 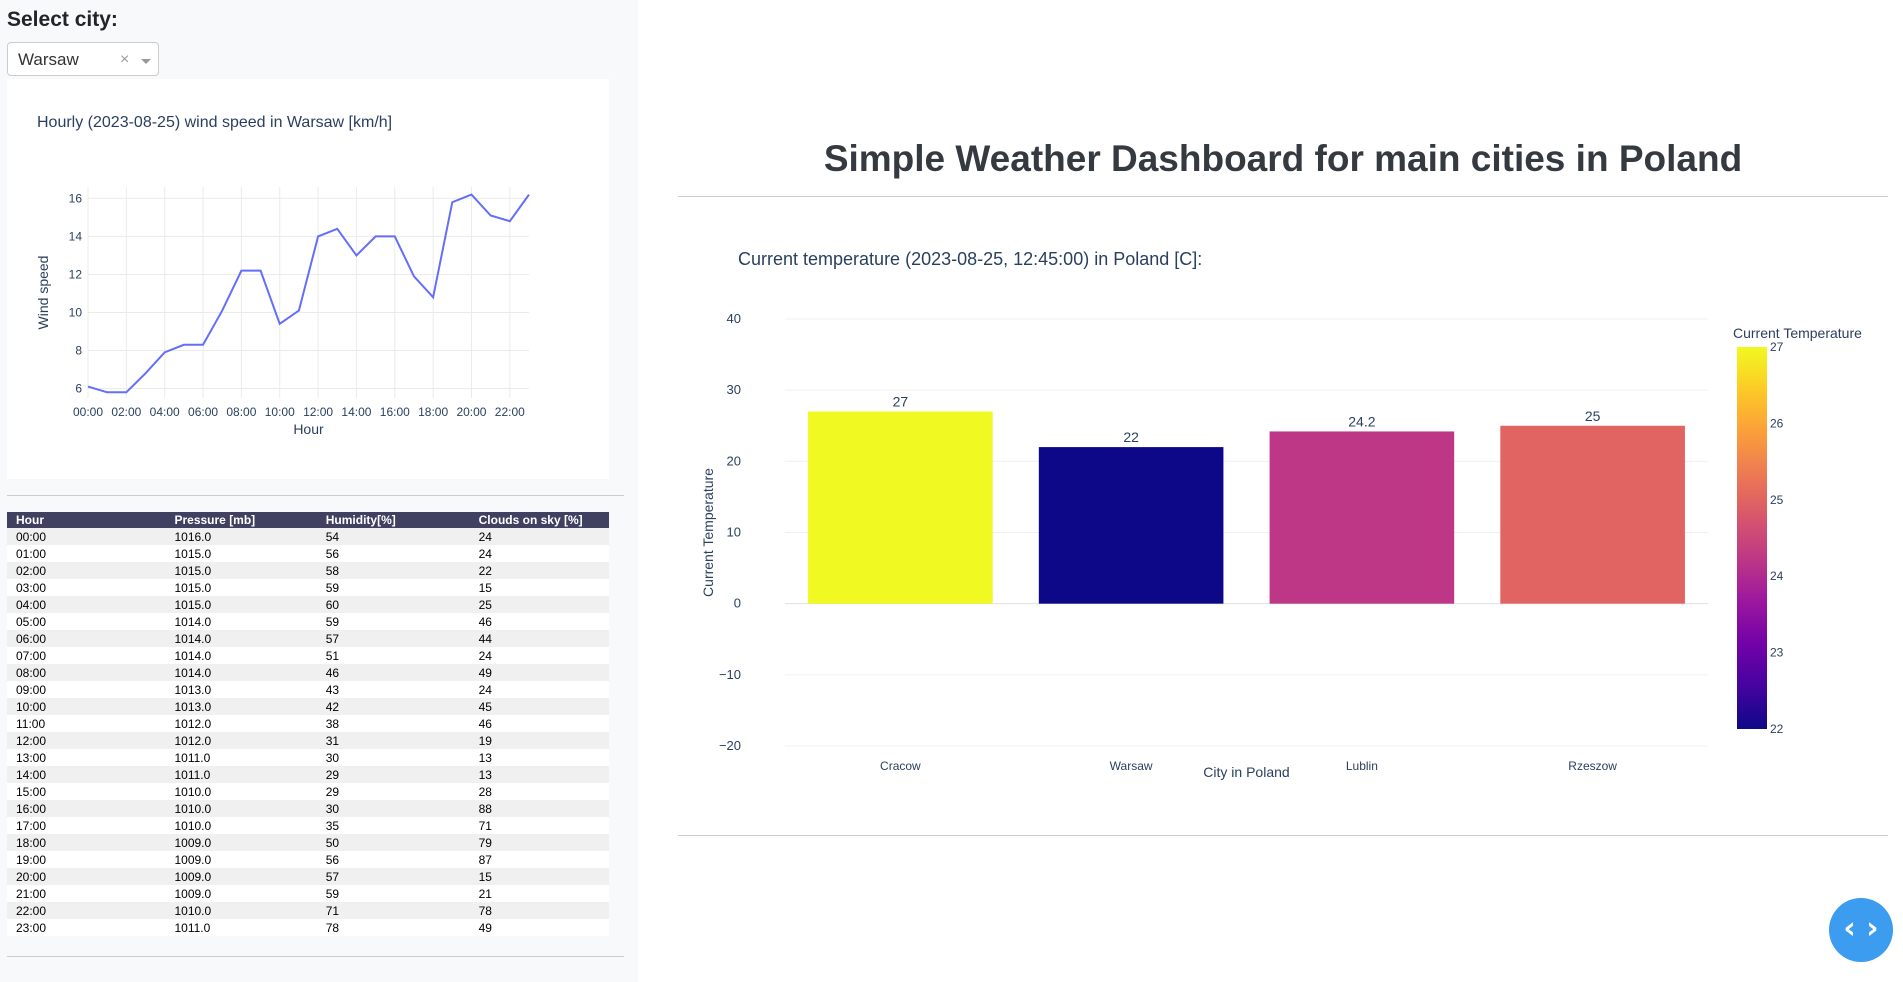 What do you see at coordinates (393, 520) in the screenshot?
I see `column-header: Humidity[%]` at bounding box center [393, 520].